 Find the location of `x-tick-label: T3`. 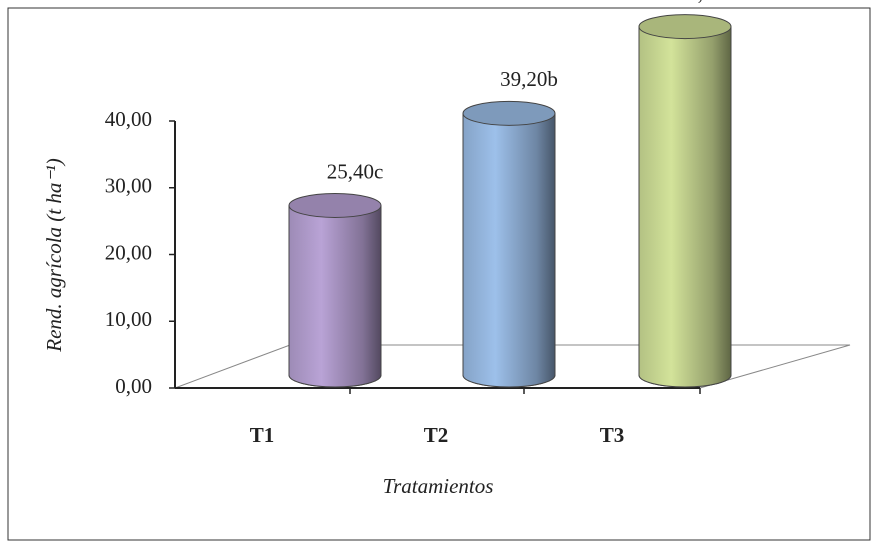

x-tick-label: T3 is located at coordinates (612, 435).